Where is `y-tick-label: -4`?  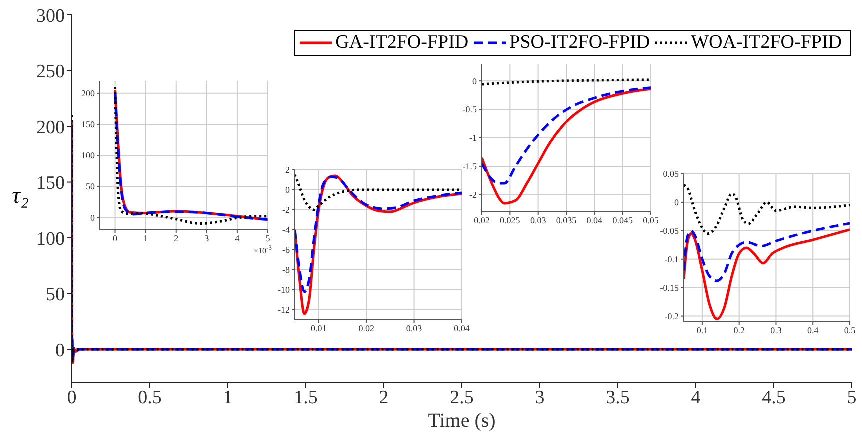 y-tick-label: -4 is located at coordinates (286, 230).